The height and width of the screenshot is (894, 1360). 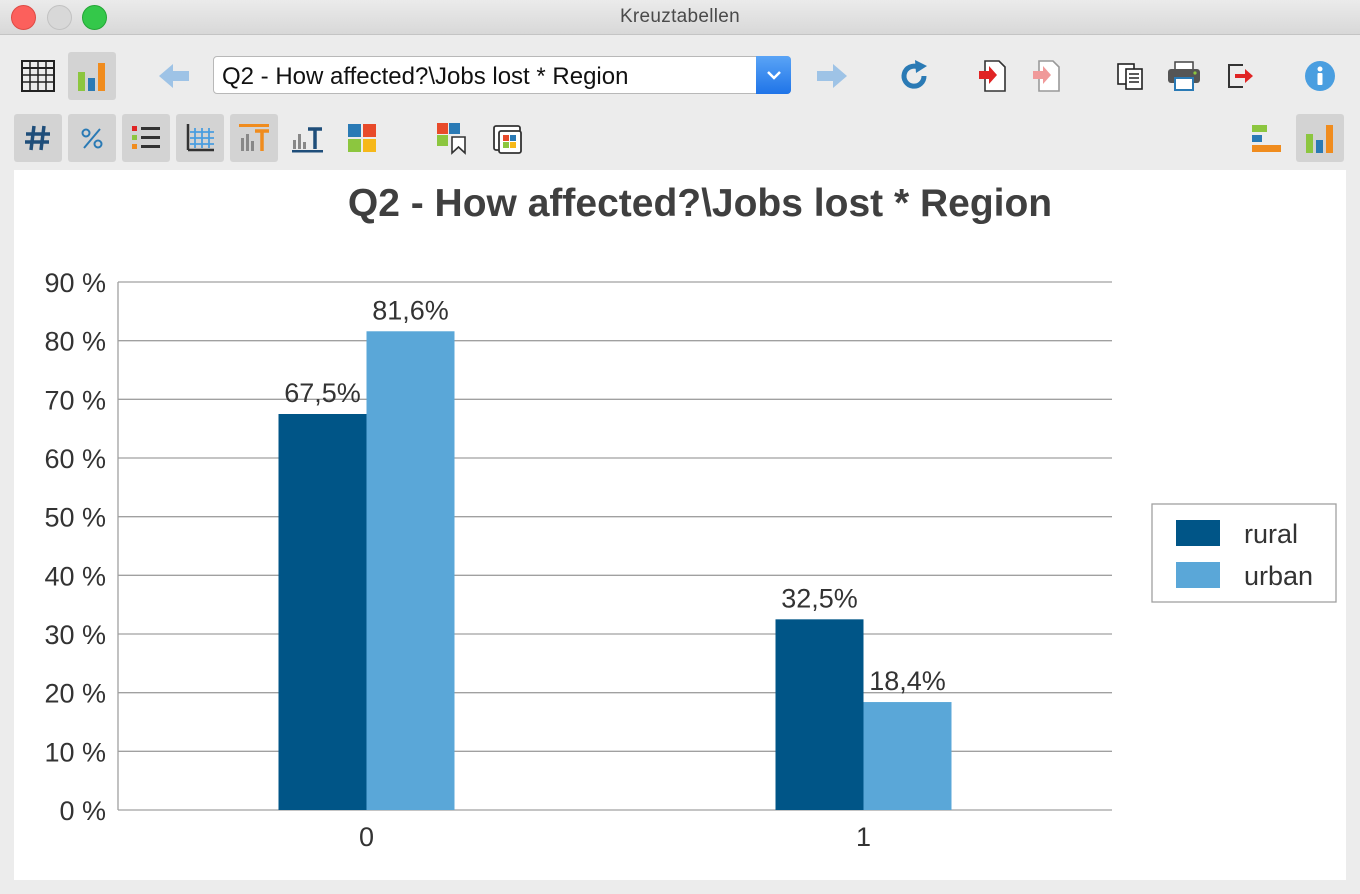 I want to click on legend-label: urban, so click(x=1278, y=576).